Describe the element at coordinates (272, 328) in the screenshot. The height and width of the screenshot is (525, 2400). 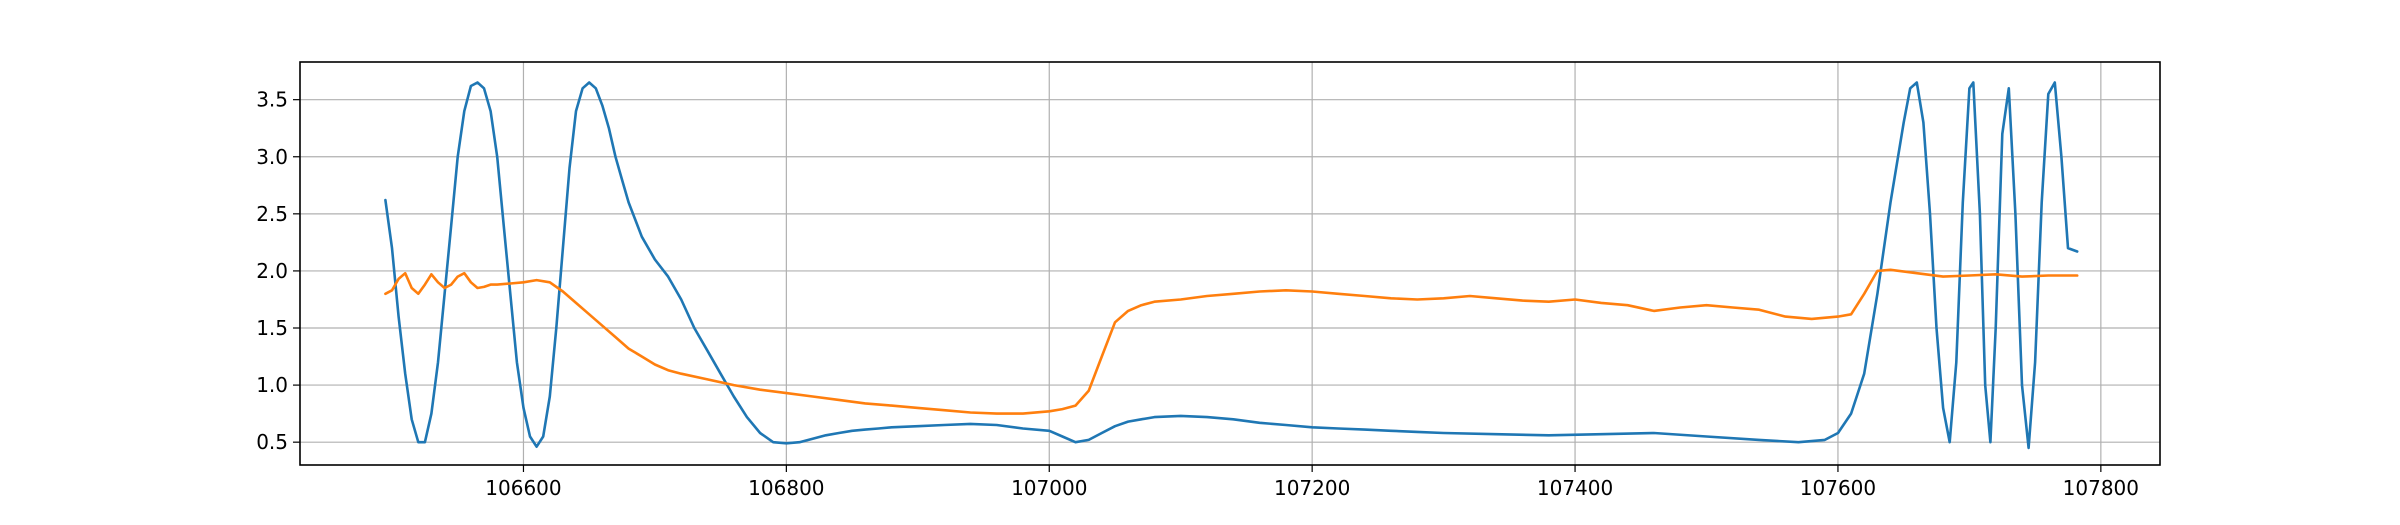
I see `y-tick-label: 1.5` at that location.